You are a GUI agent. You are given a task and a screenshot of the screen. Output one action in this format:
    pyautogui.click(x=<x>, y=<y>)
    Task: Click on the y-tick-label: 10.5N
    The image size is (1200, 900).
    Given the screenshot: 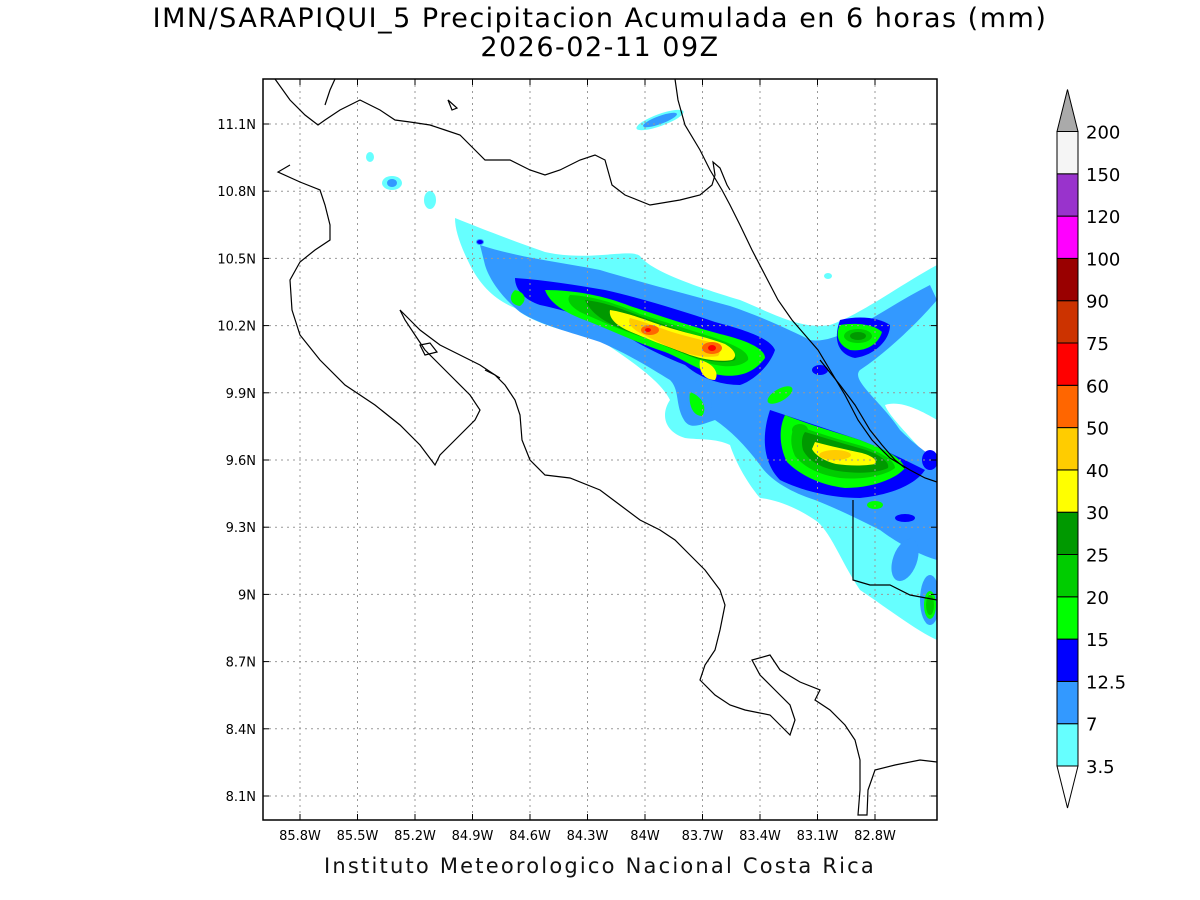 What is the action you would take?
    pyautogui.click(x=236, y=259)
    